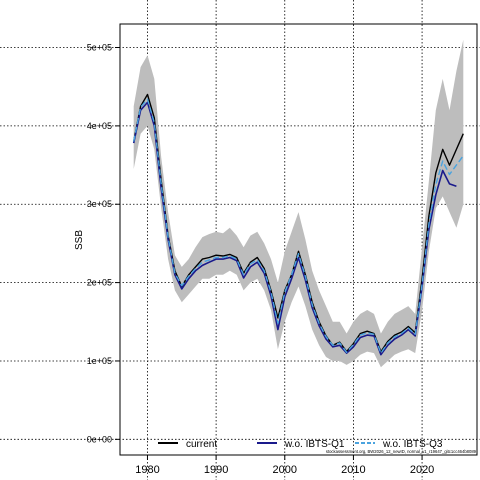 The image size is (480, 480). What do you see at coordinates (99, 48) in the screenshot?
I see `y-tick-label: 5e+05` at bounding box center [99, 48].